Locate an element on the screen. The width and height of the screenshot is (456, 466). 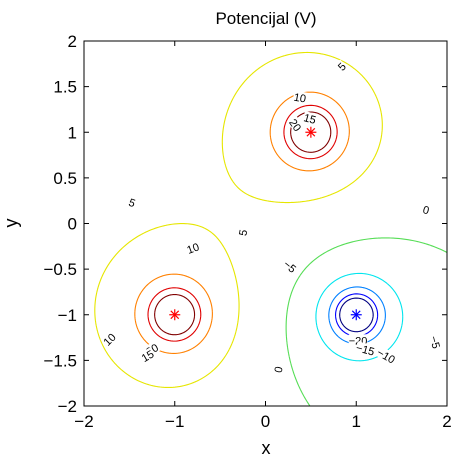
x-tick-label: −1 is located at coordinates (174, 421).